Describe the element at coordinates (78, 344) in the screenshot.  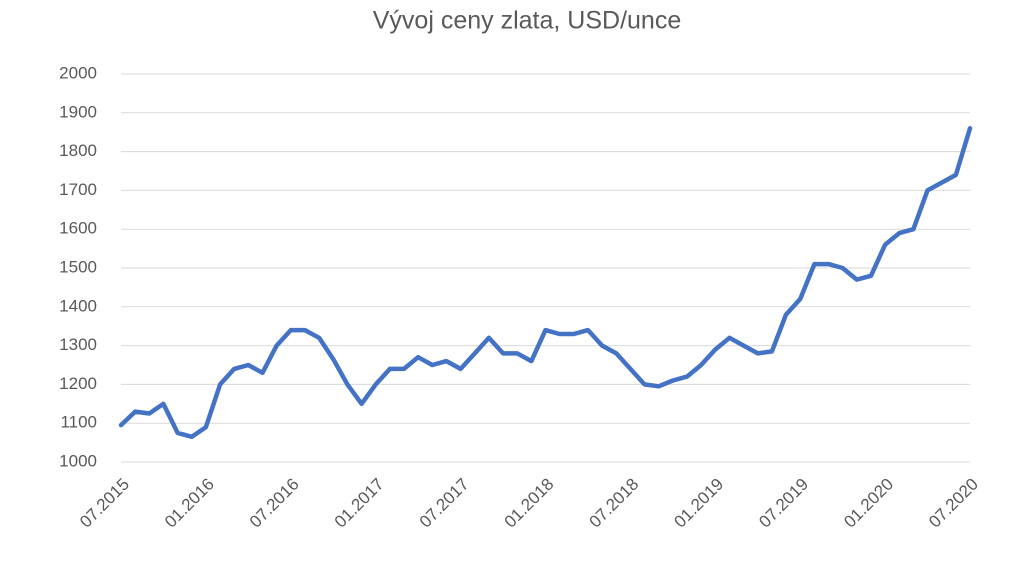
I see `y-tick-label: 1300` at that location.